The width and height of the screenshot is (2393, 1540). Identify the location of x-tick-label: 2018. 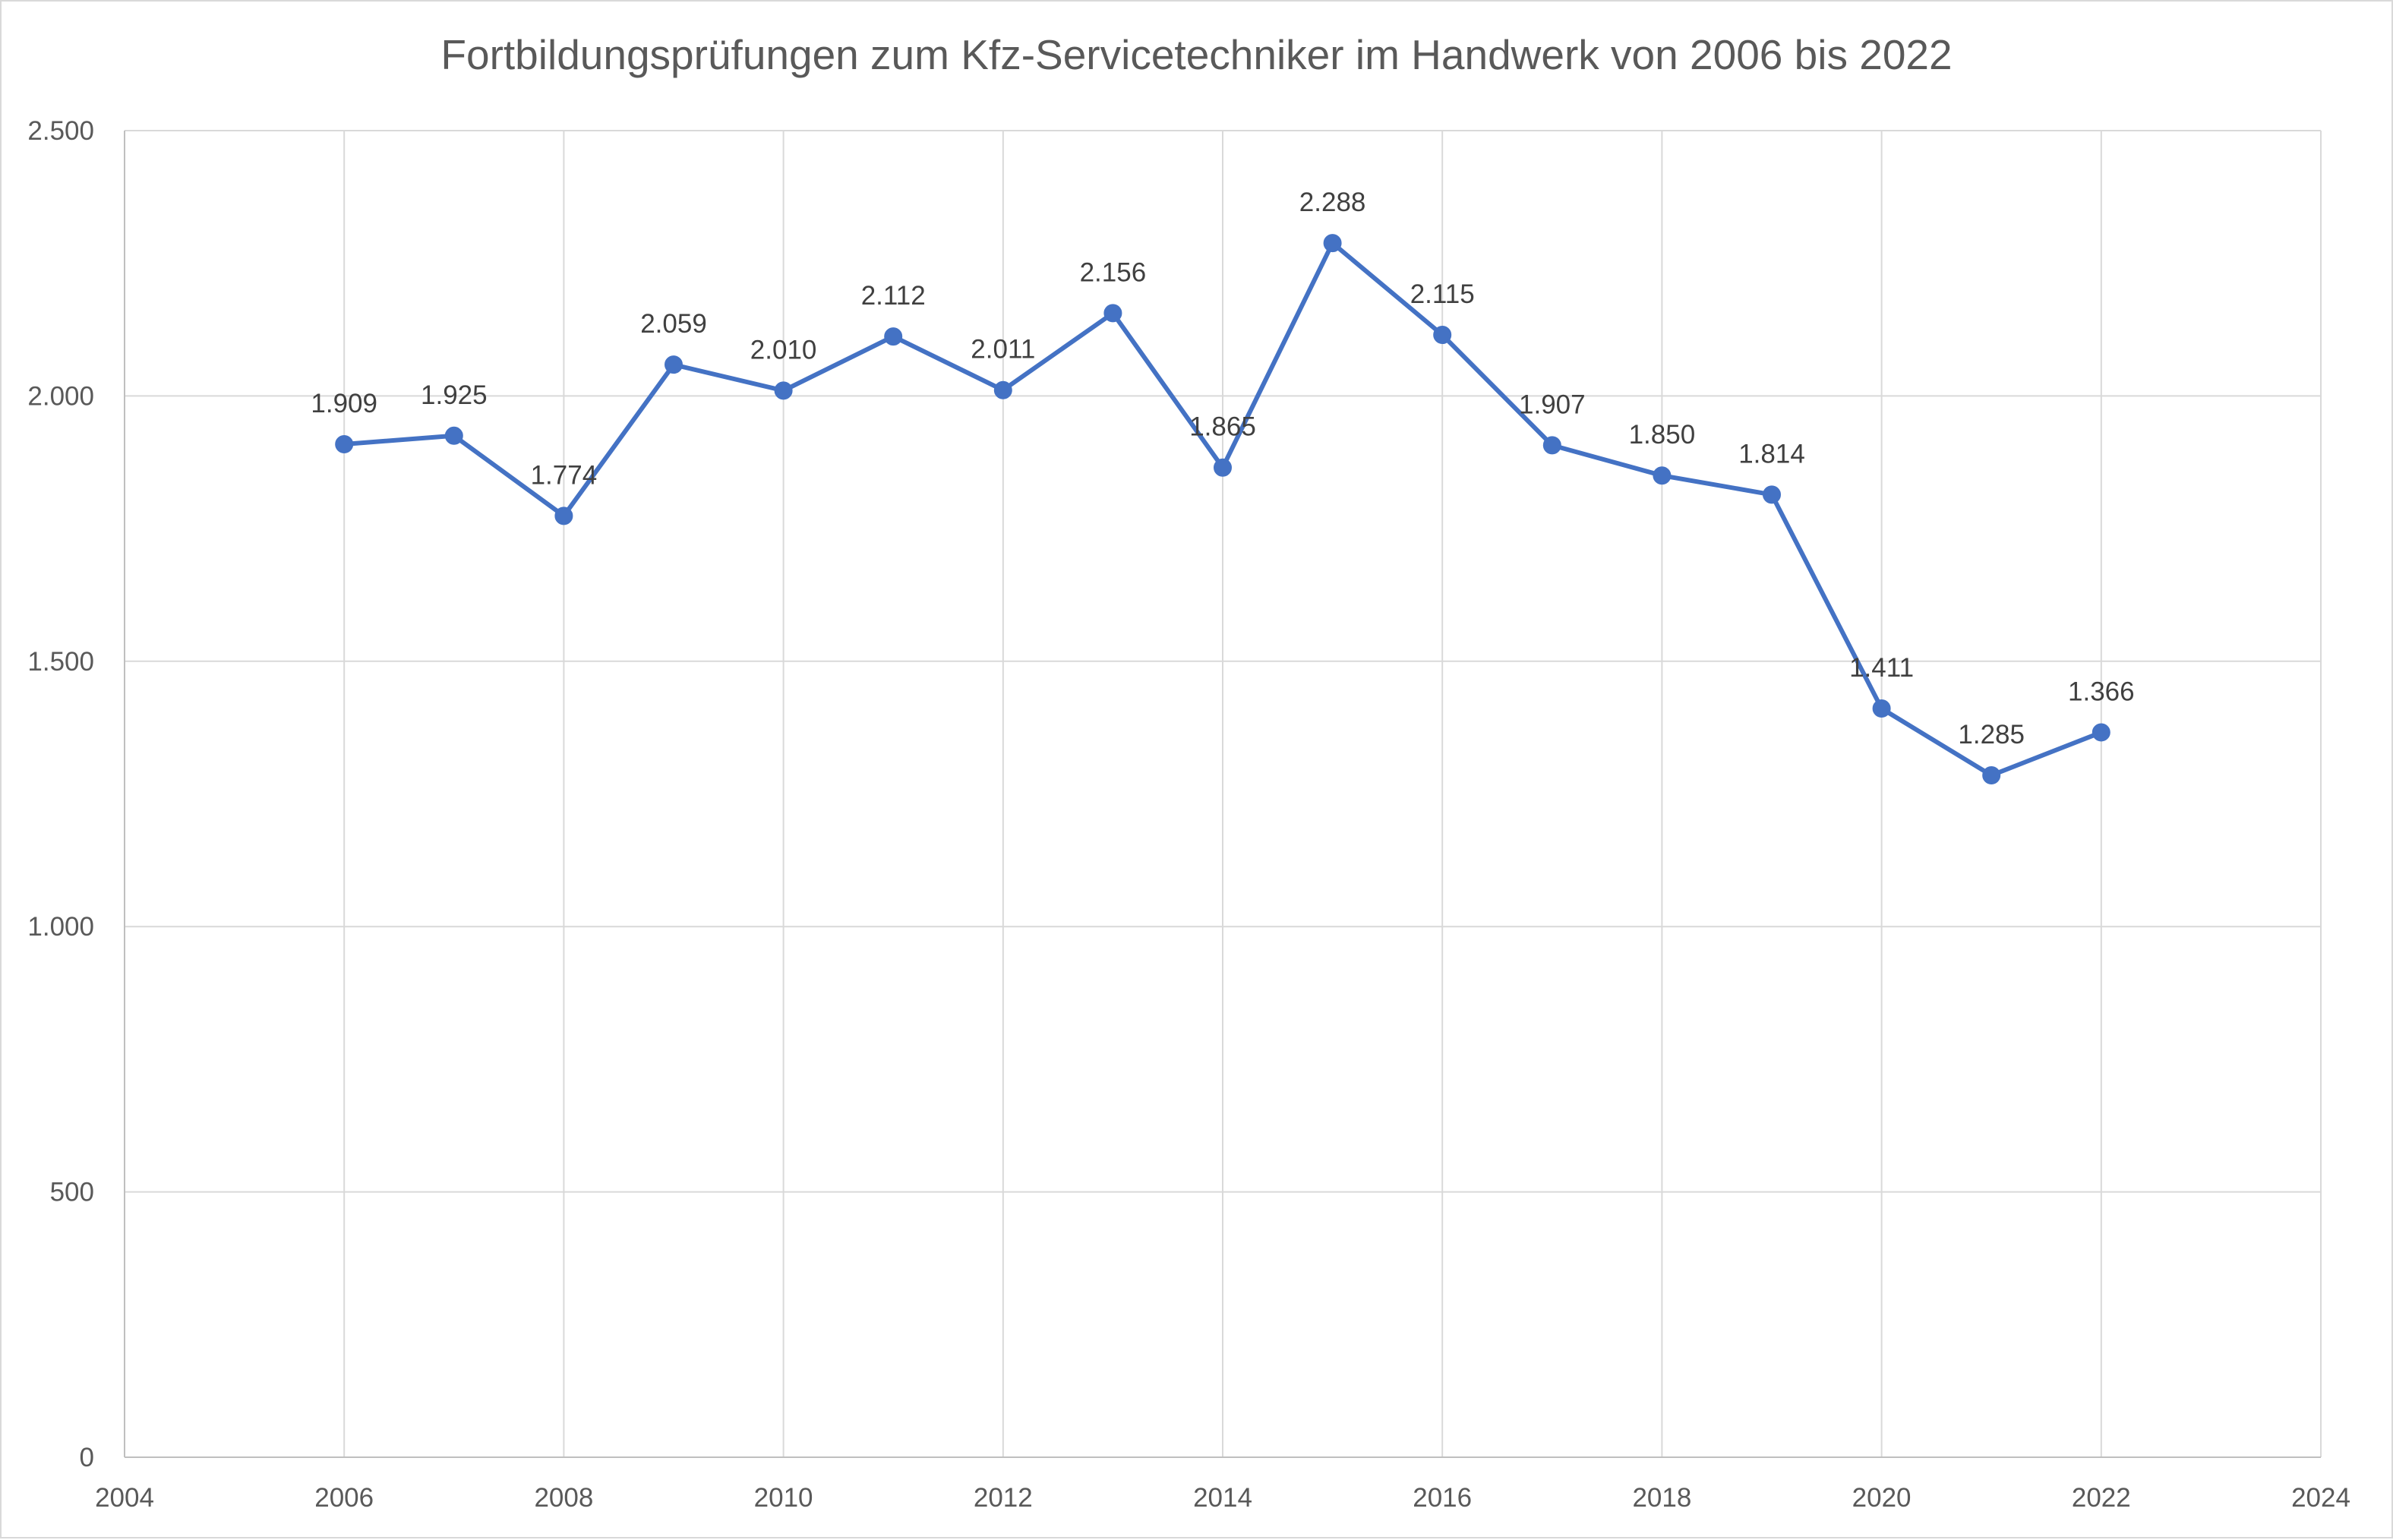
(1662, 1498).